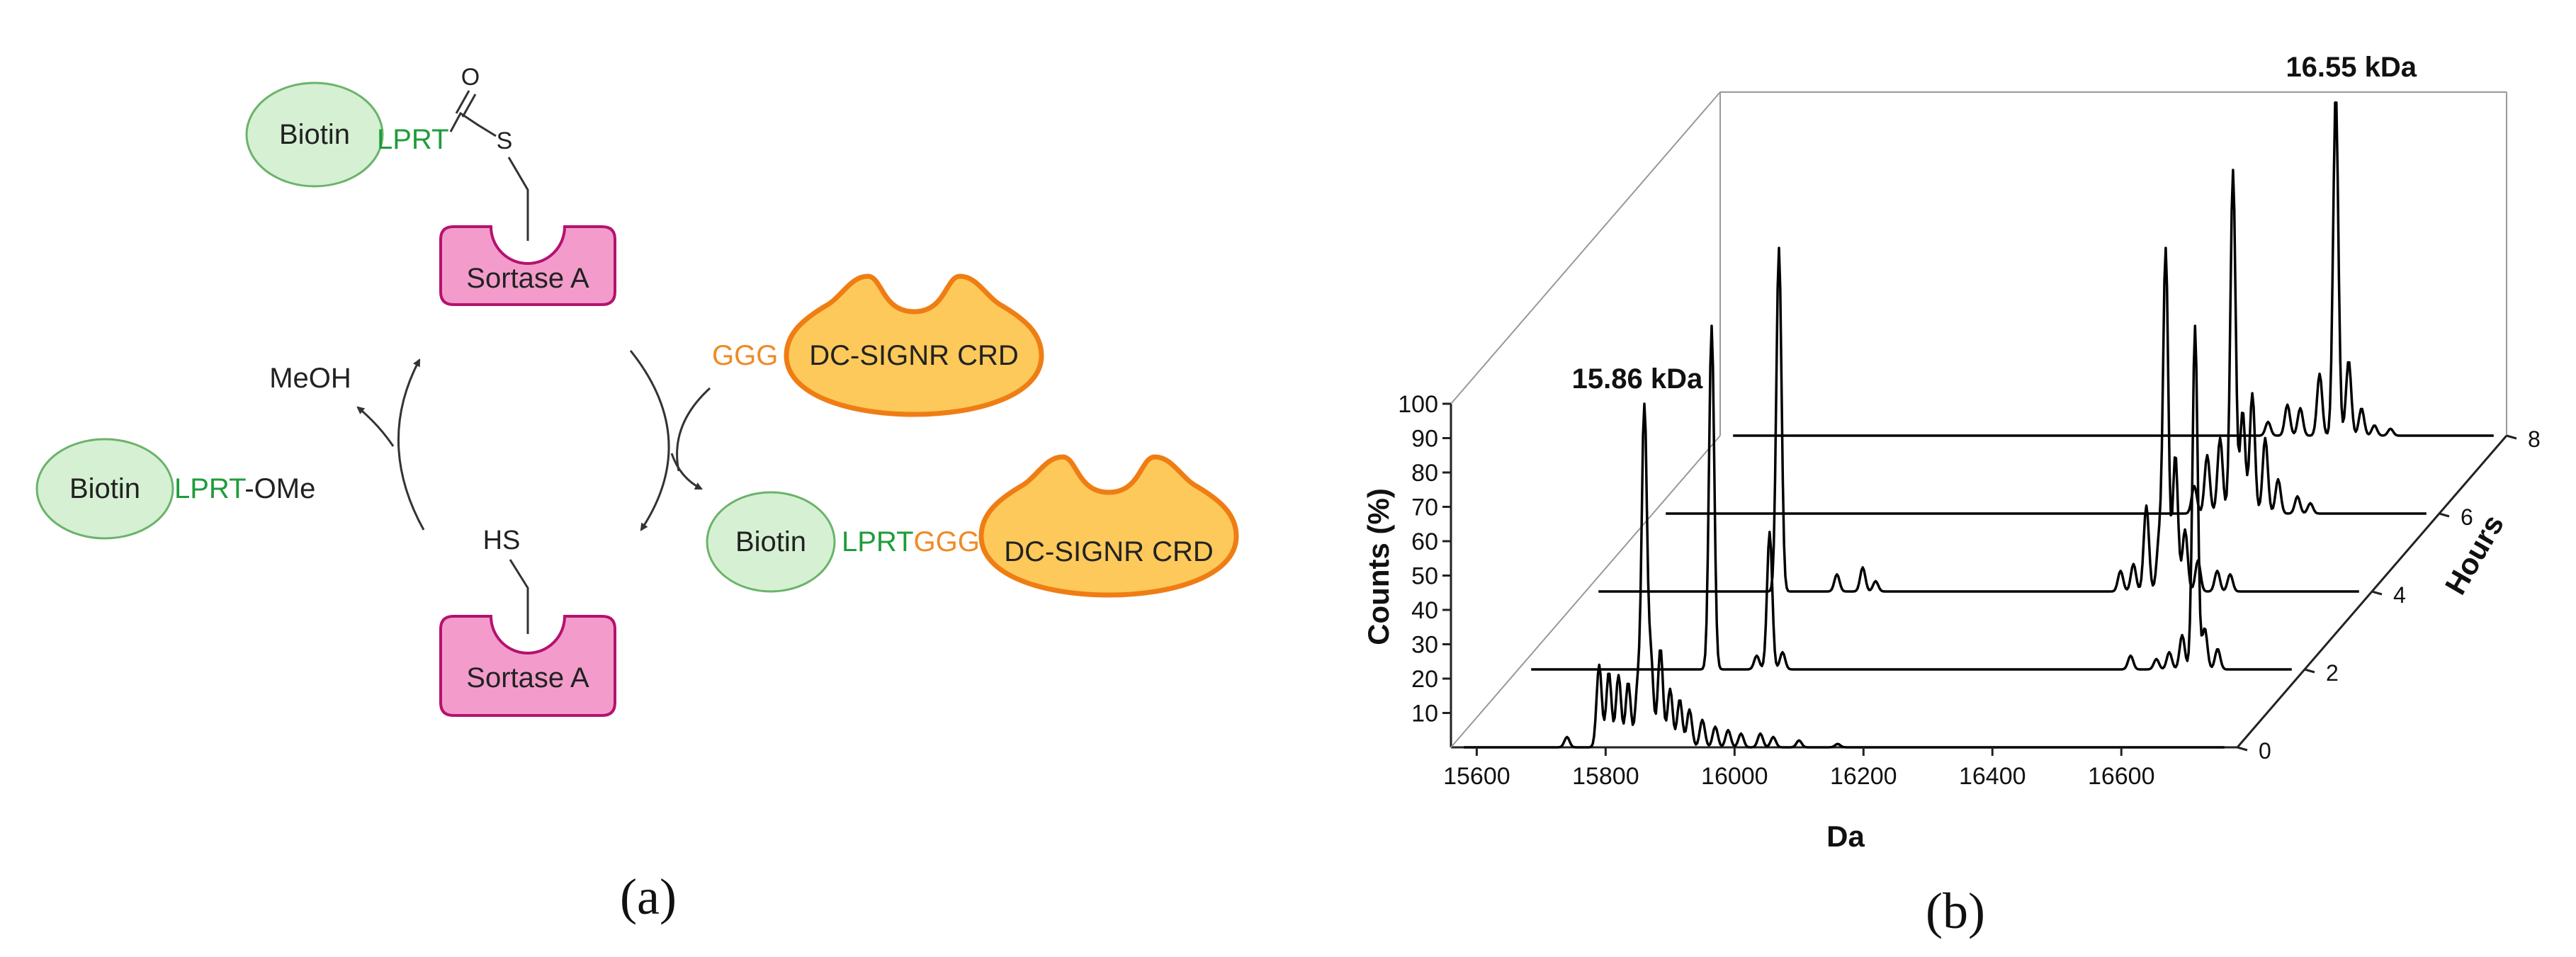  What do you see at coordinates (693, 429) in the screenshot?
I see `substrate-binding-curve` at bounding box center [693, 429].